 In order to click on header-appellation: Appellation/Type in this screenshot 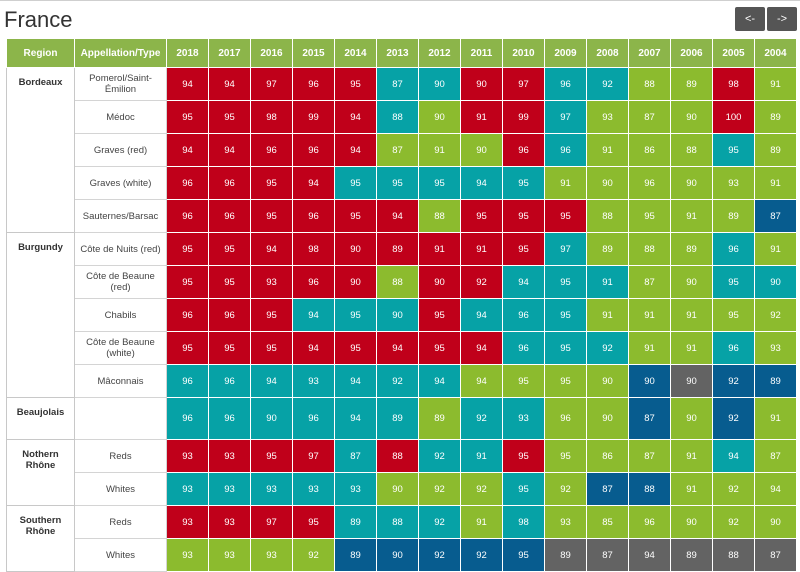, I will do `click(120, 53)`.